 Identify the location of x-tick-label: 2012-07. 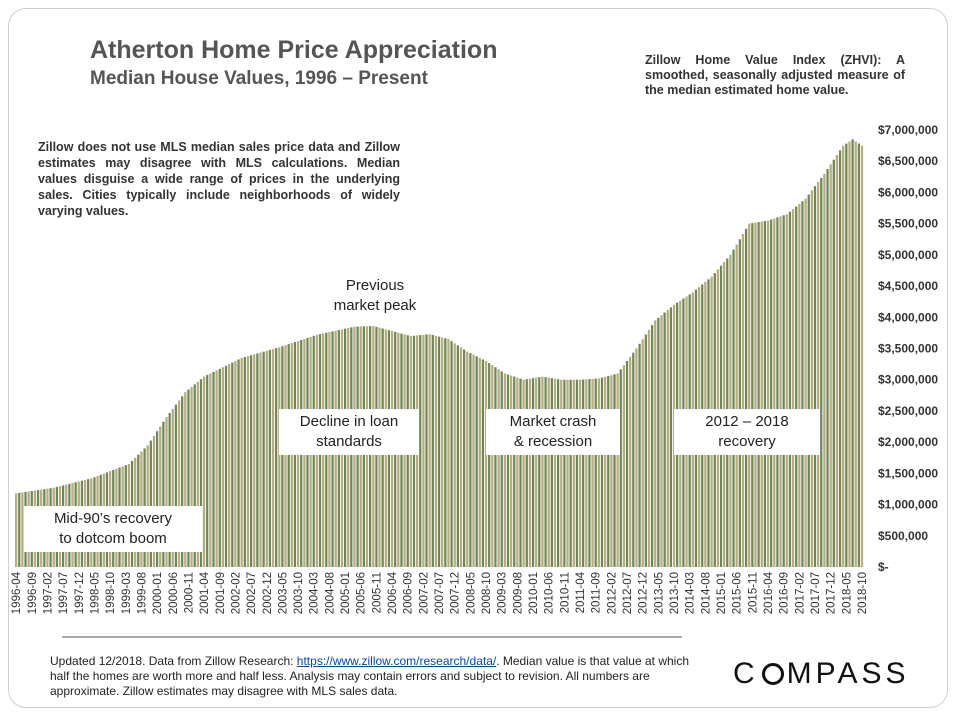
(628, 593).